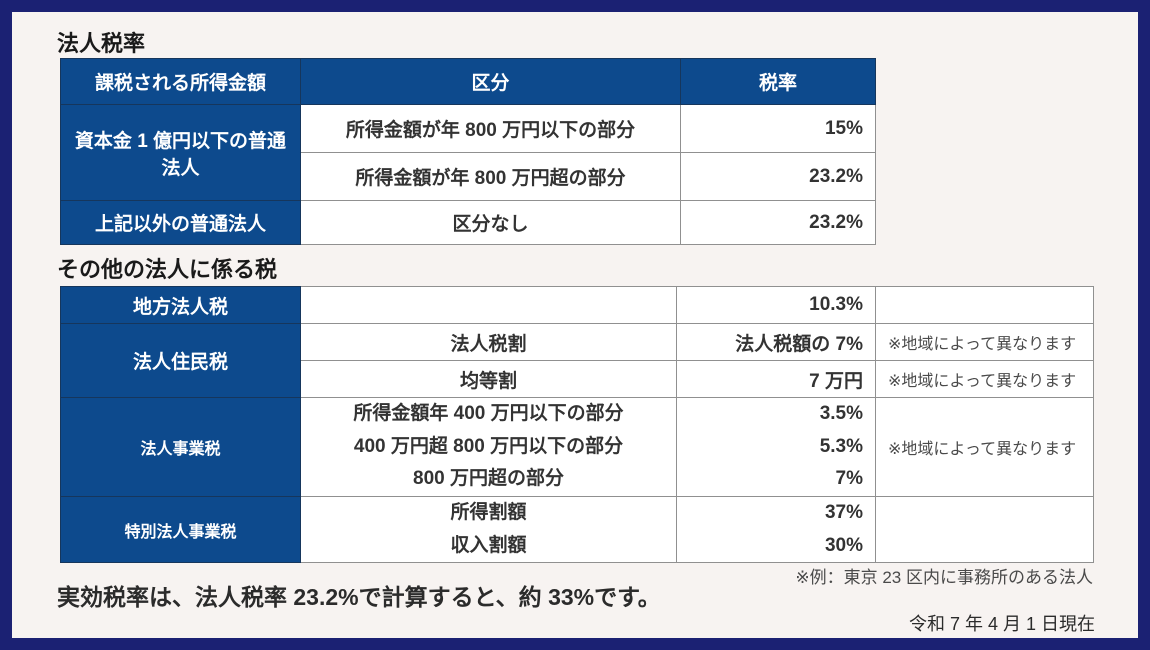 The width and height of the screenshot is (1150, 650). I want to click on cell-division-equal-levy: 均等割, so click(488, 379).